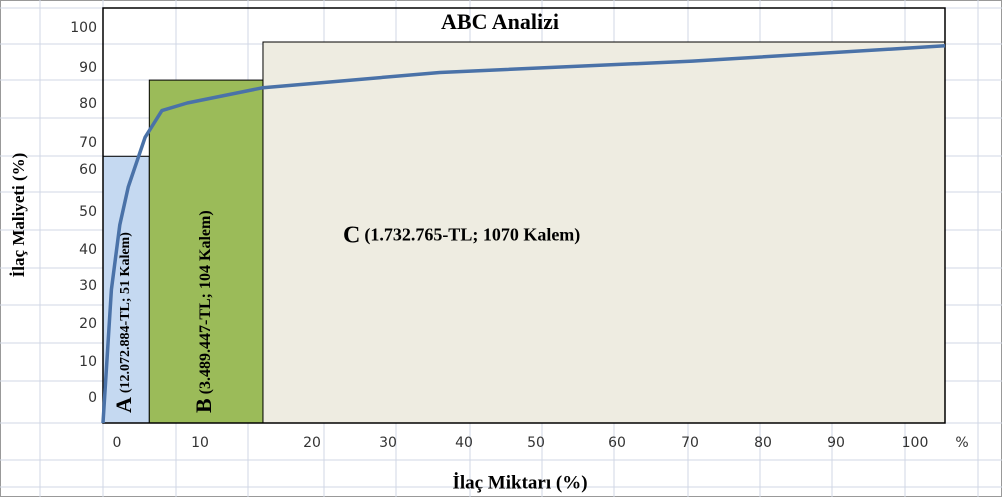  What do you see at coordinates (88, 68) in the screenshot?
I see `y-cell-label: 90` at bounding box center [88, 68].